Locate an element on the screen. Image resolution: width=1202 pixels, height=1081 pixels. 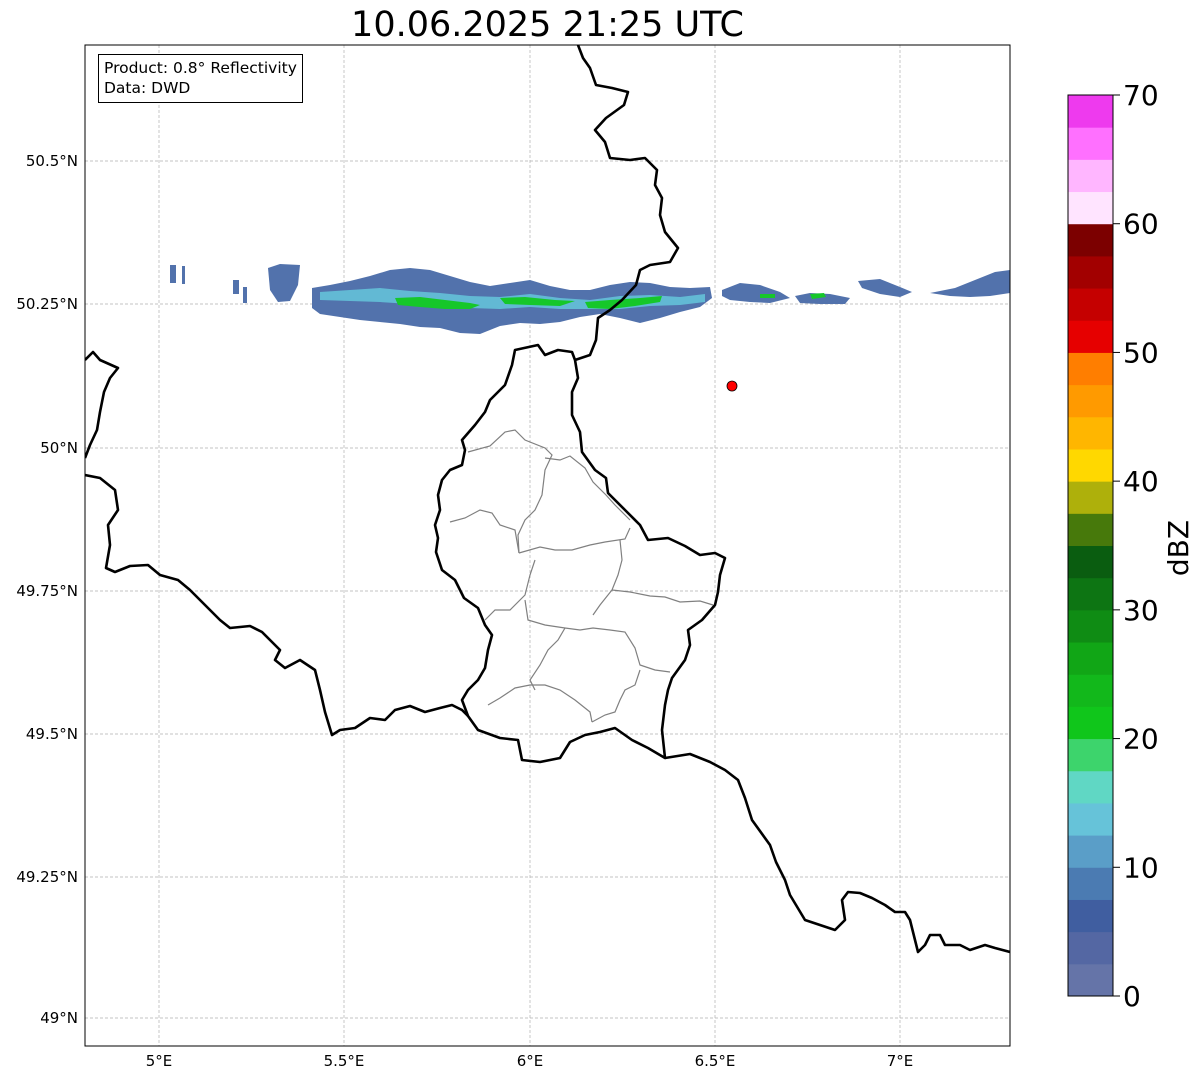
lat-label: 50.5°N is located at coordinates (52, 161).